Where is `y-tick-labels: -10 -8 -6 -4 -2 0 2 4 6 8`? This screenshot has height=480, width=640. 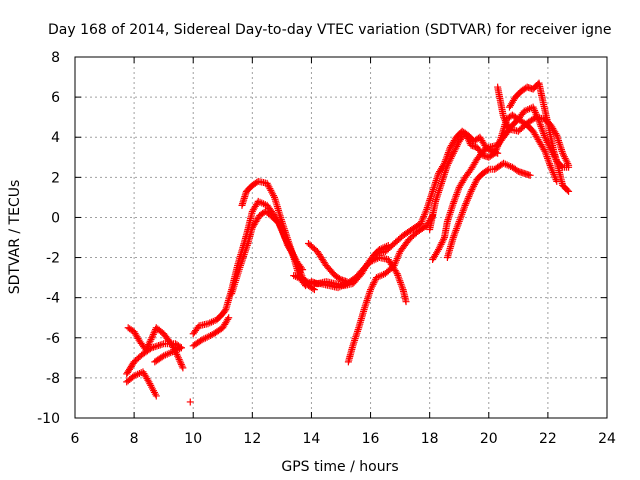
y-tick-labels: -10 -8 -6 -4 -2 0 2 4 6 8 is located at coordinates (48, 238).